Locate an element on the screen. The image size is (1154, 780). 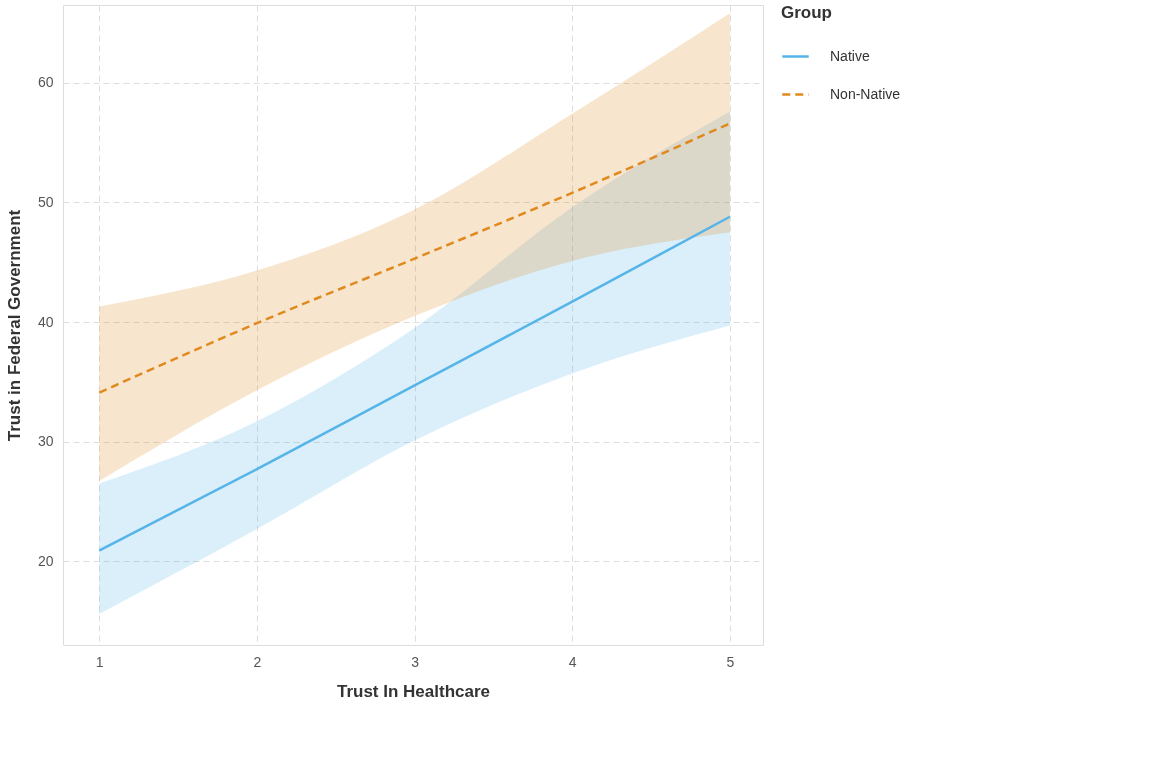
x-axis-title: Trust In Healthcare is located at coordinates (413, 691).